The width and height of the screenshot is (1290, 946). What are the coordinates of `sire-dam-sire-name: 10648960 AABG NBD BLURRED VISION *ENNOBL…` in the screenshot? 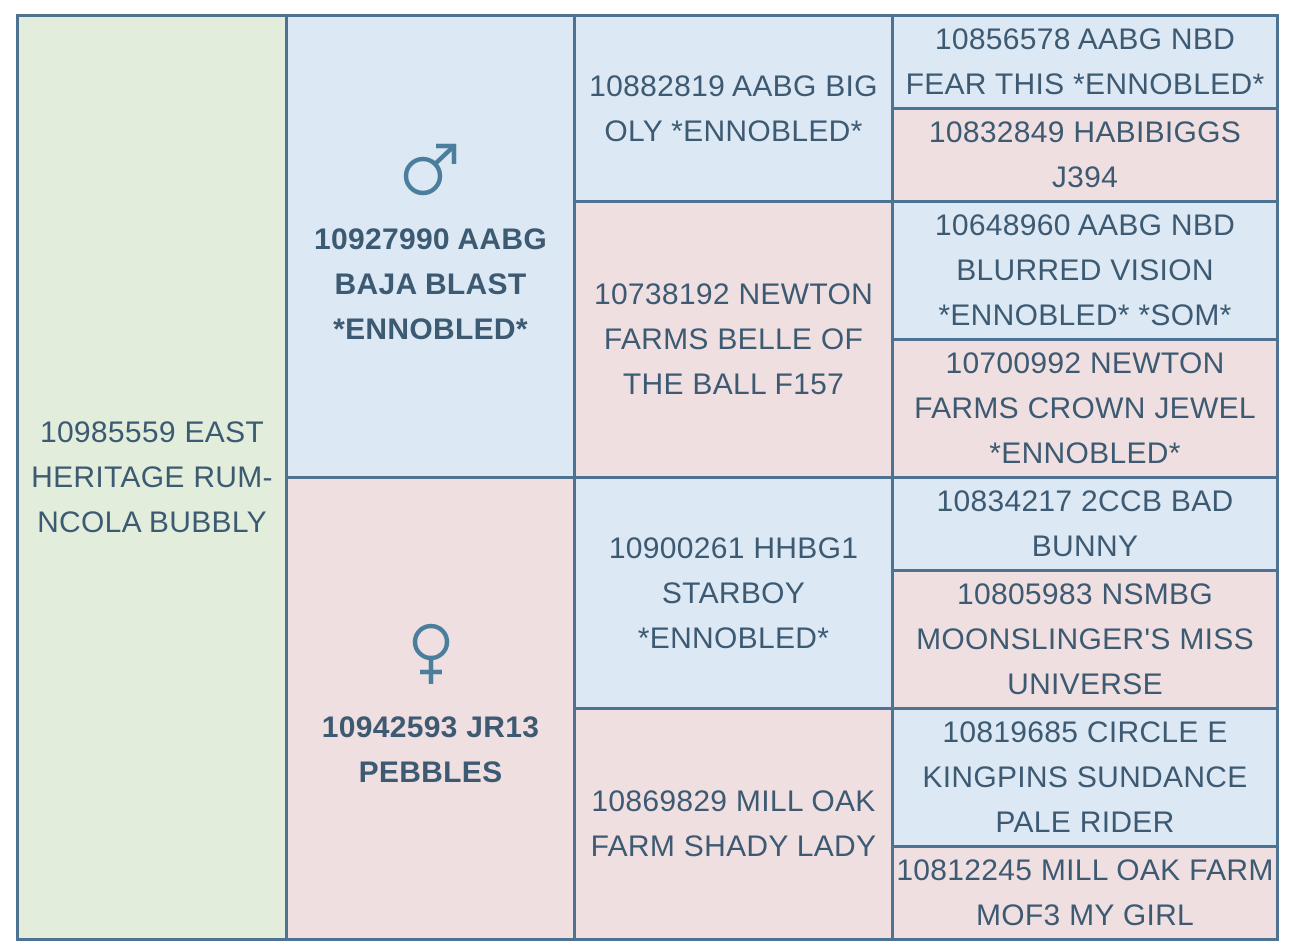 It's located at (1085, 270).